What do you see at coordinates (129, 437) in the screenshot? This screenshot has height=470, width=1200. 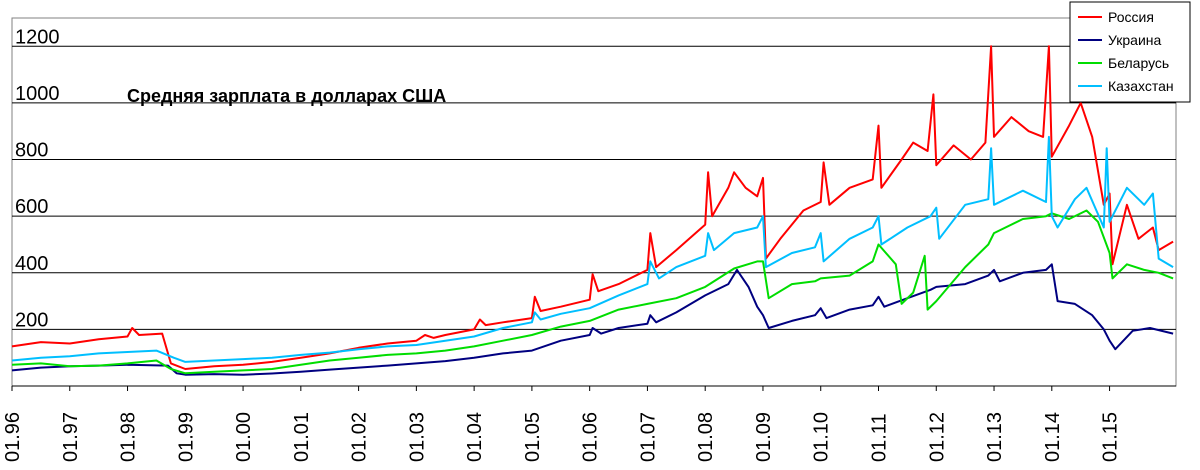 I see `x-tick-label: 01.98` at bounding box center [129, 437].